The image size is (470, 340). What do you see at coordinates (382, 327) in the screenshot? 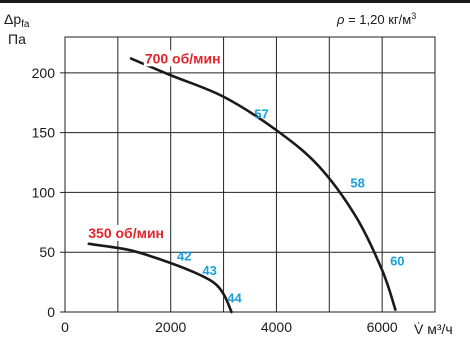
I see `x-tick-label: 6000` at bounding box center [382, 327].